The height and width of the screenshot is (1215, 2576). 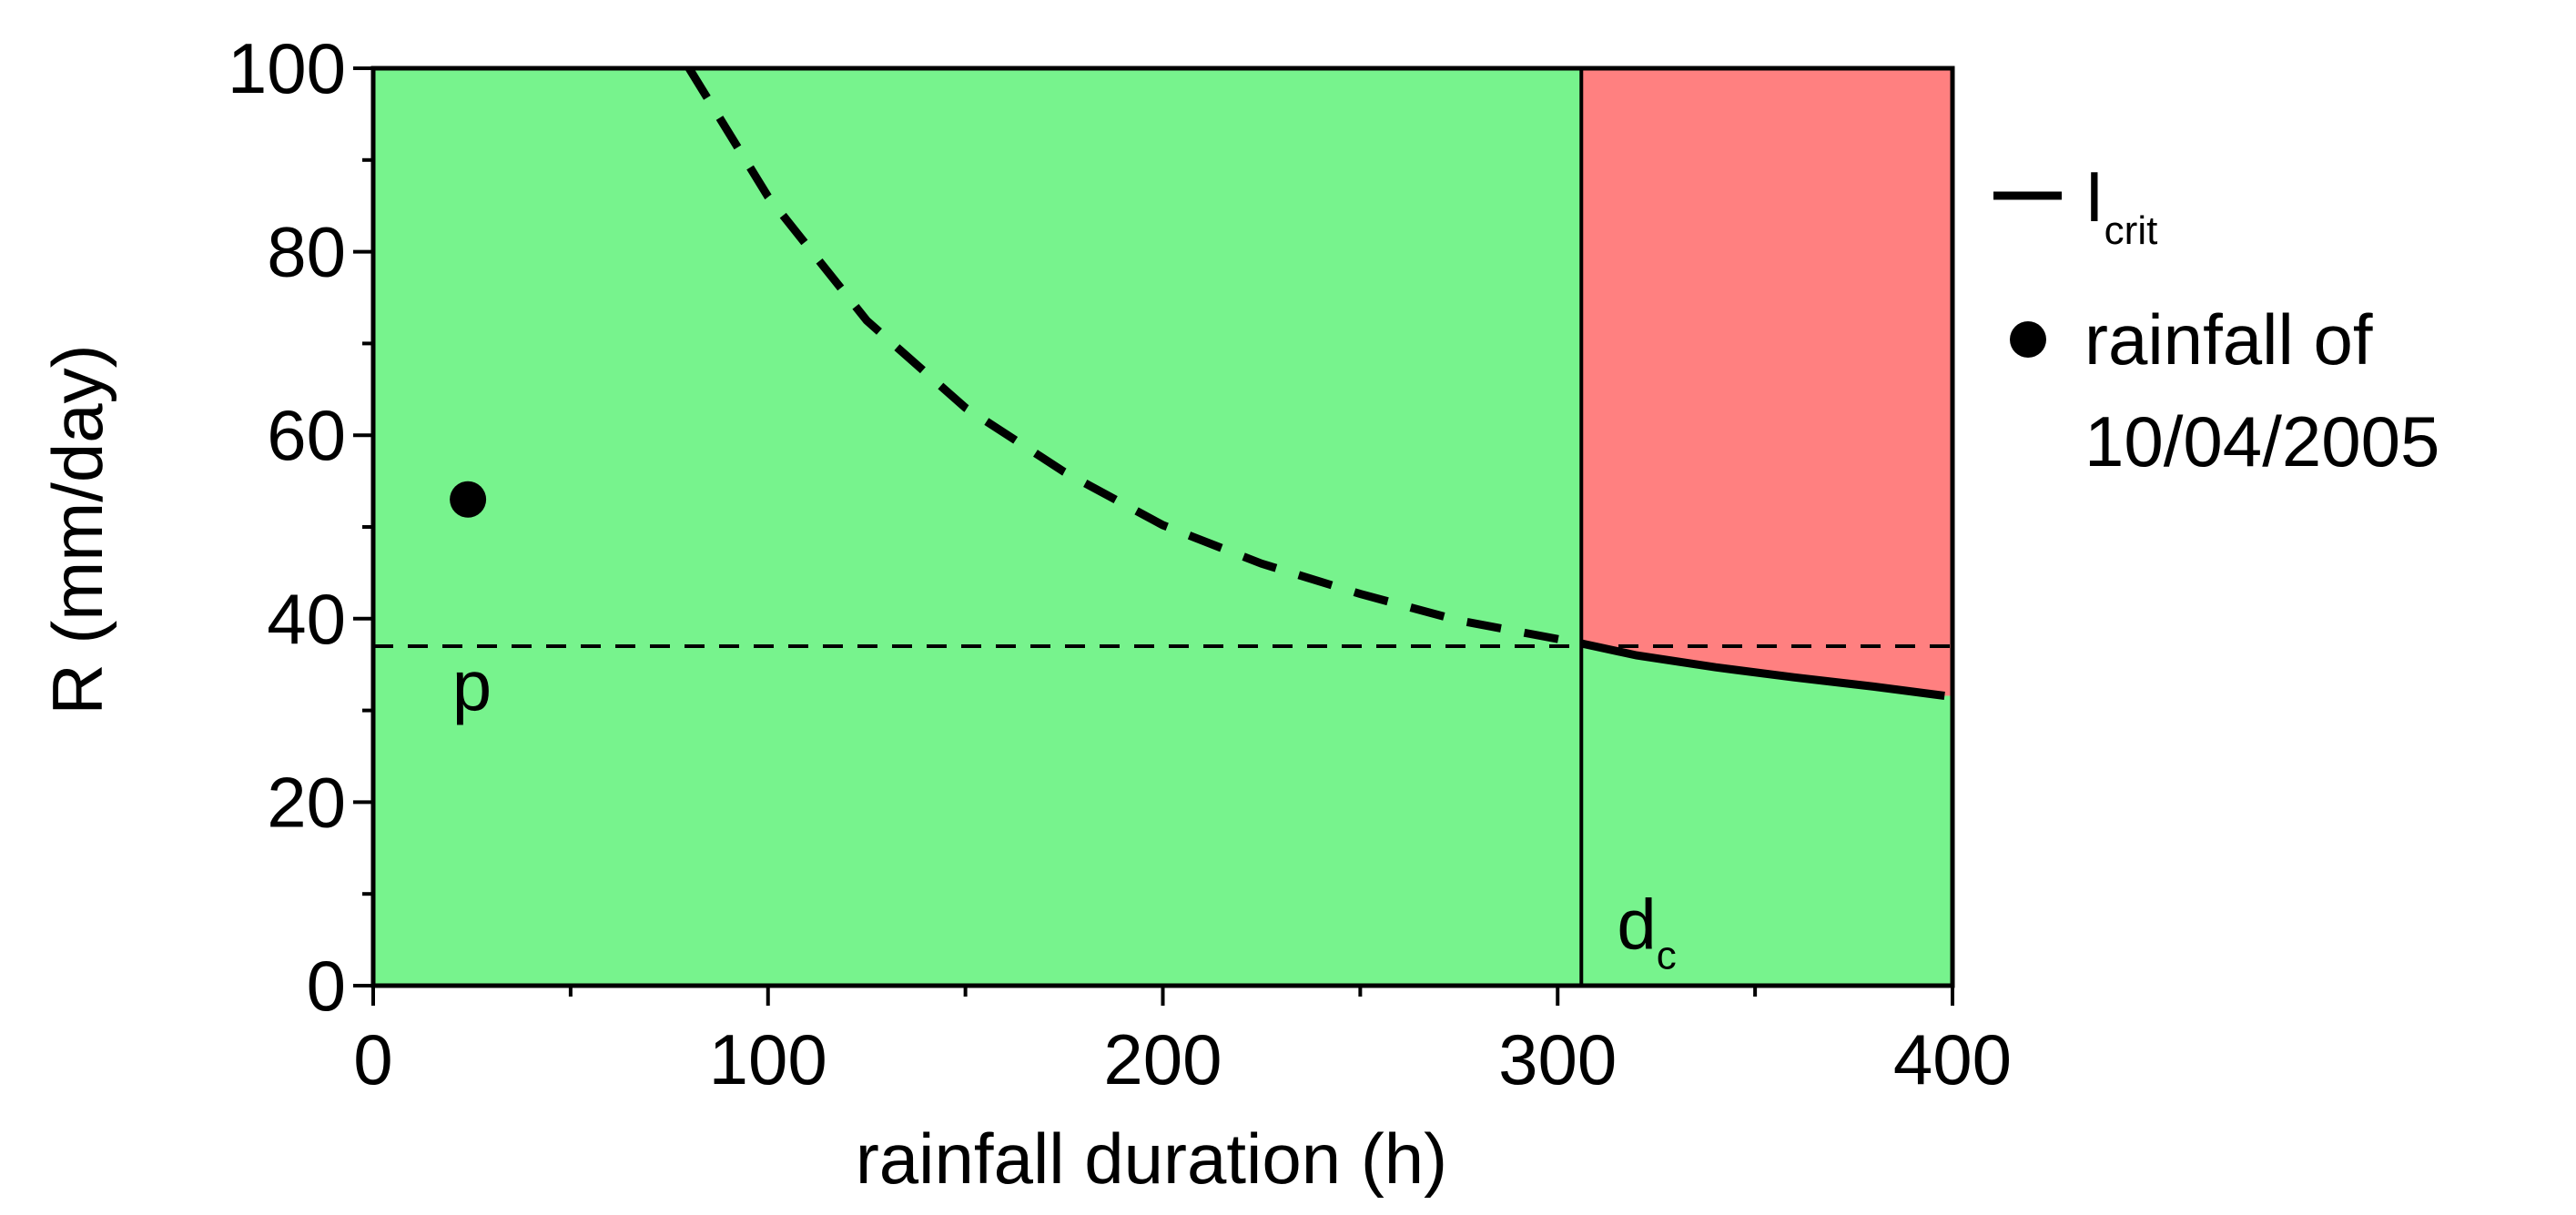 I want to click on icrit-curve, so click(x=1762, y=669).